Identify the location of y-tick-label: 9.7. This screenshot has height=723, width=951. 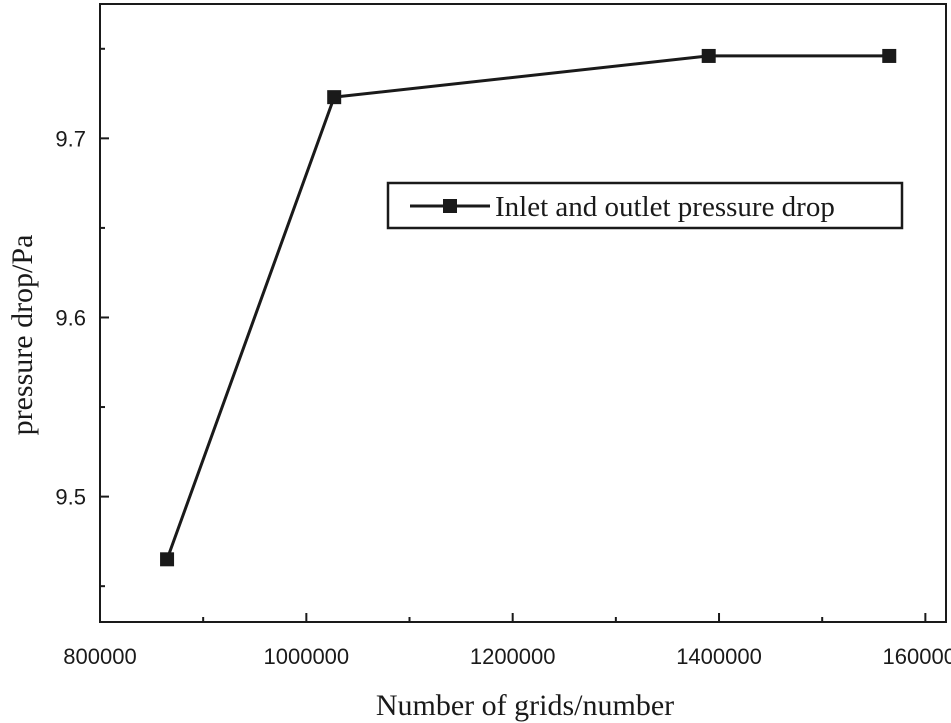
(70, 138).